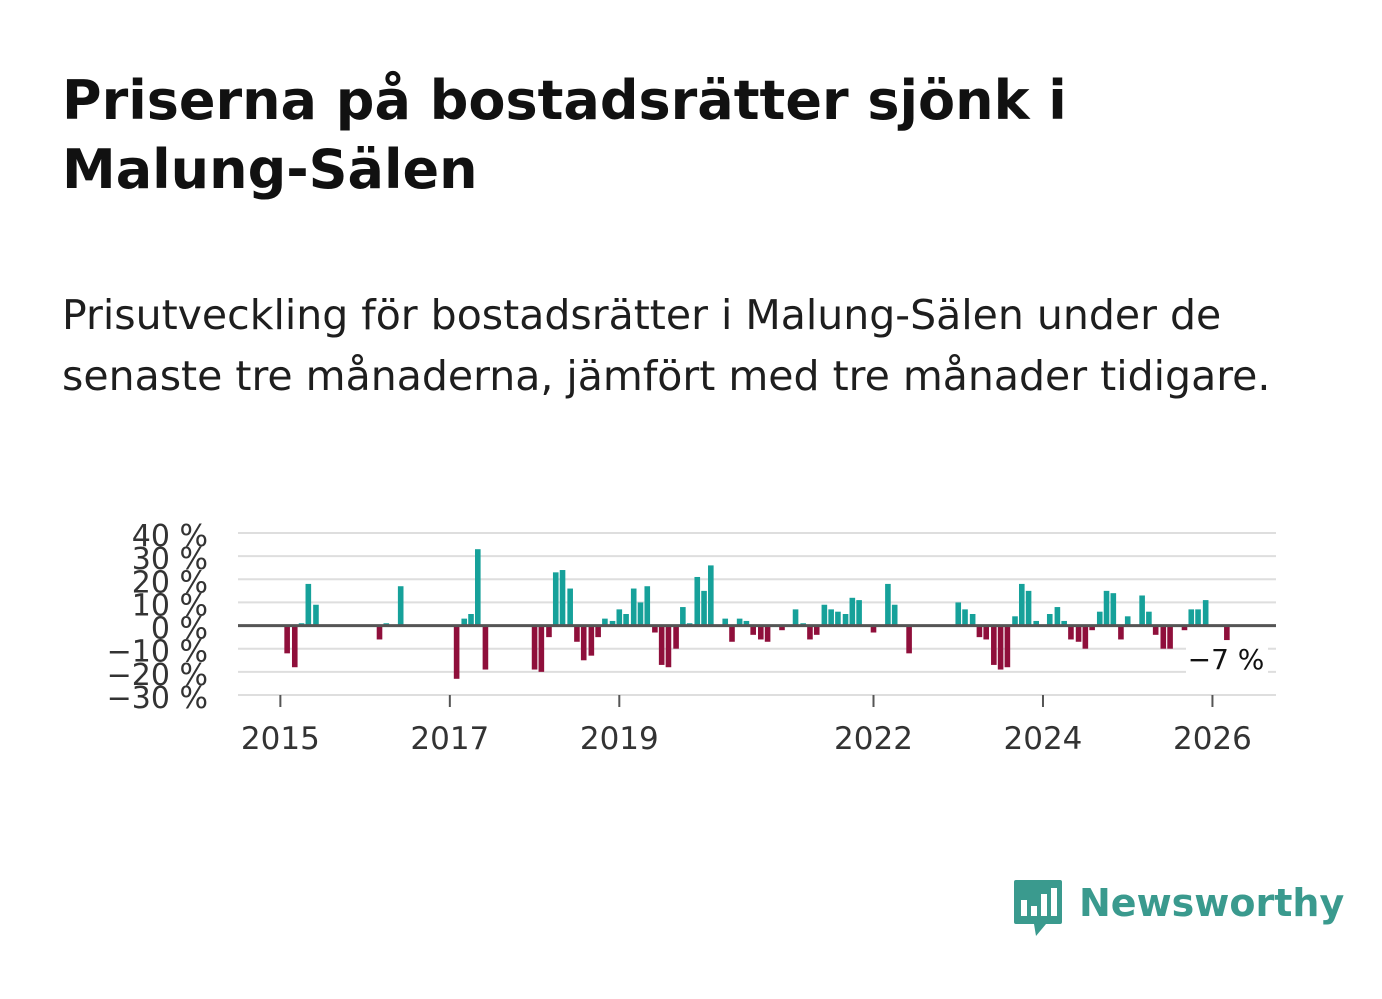  What do you see at coordinates (1038, 908) in the screenshot?
I see `newsworthy-logo-icon` at bounding box center [1038, 908].